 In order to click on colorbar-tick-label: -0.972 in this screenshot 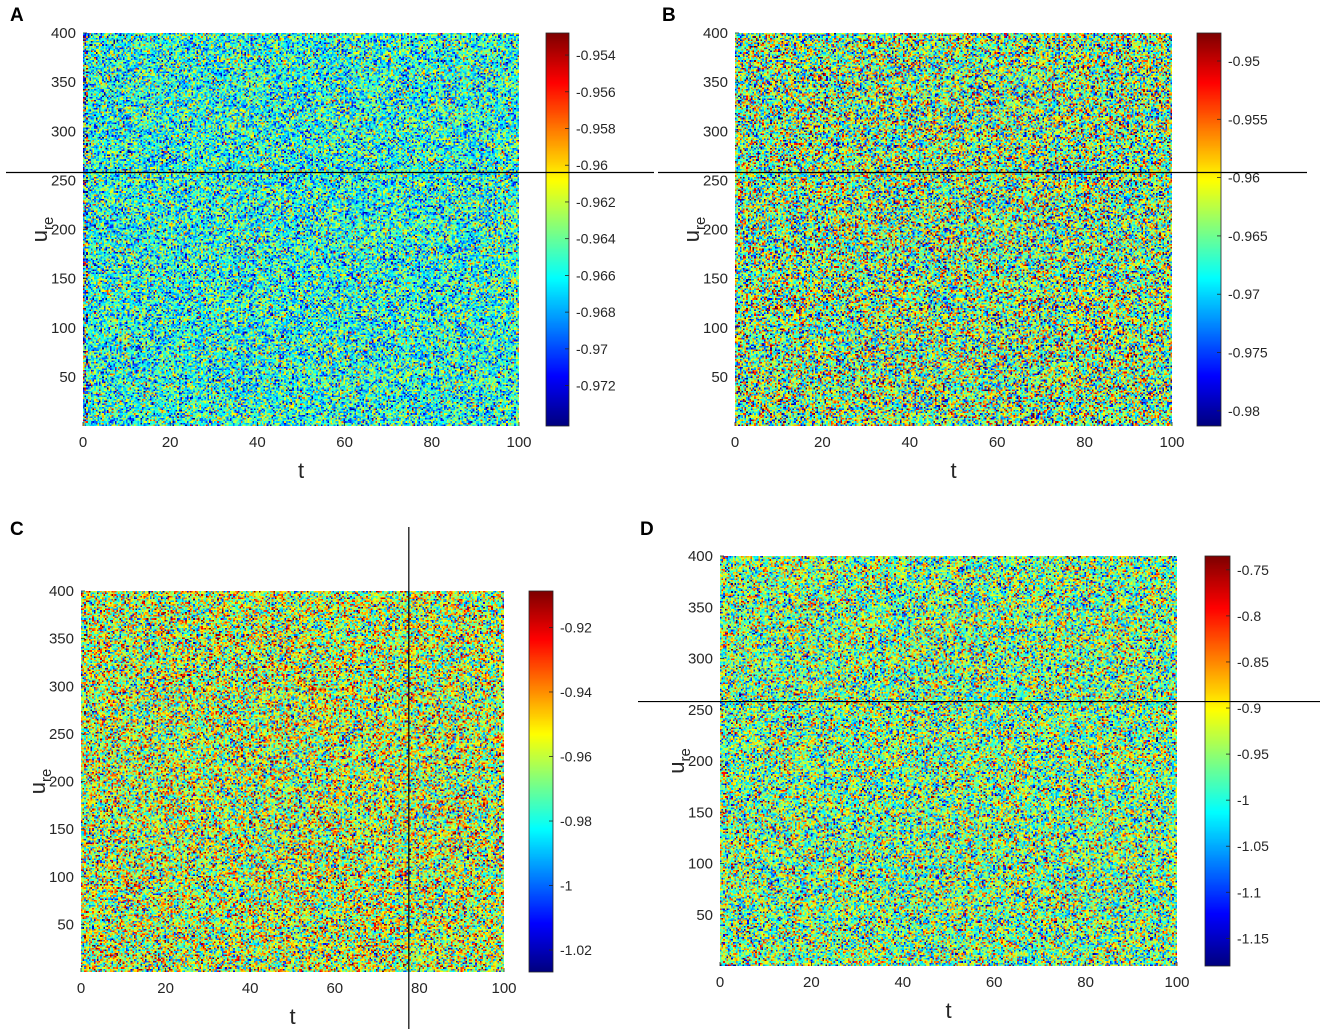, I will do `click(596, 386)`.